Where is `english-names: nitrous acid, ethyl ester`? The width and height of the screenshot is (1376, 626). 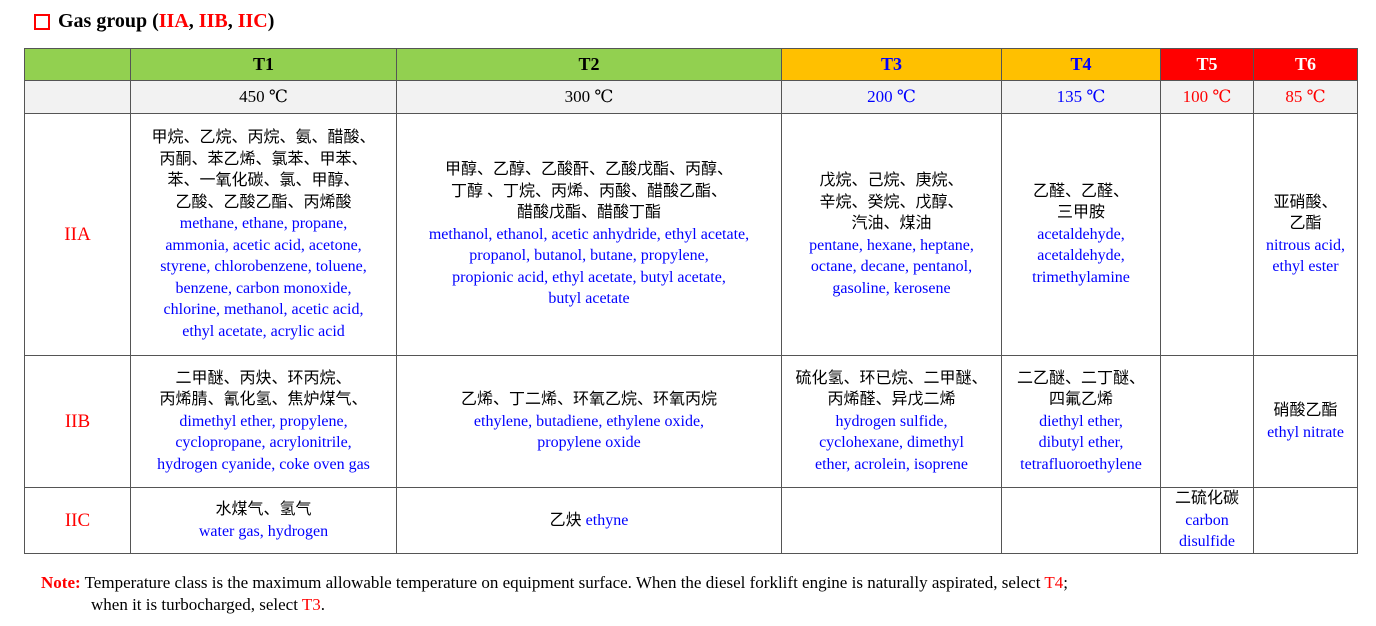 english-names: nitrous acid, ethyl ester is located at coordinates (1305, 256).